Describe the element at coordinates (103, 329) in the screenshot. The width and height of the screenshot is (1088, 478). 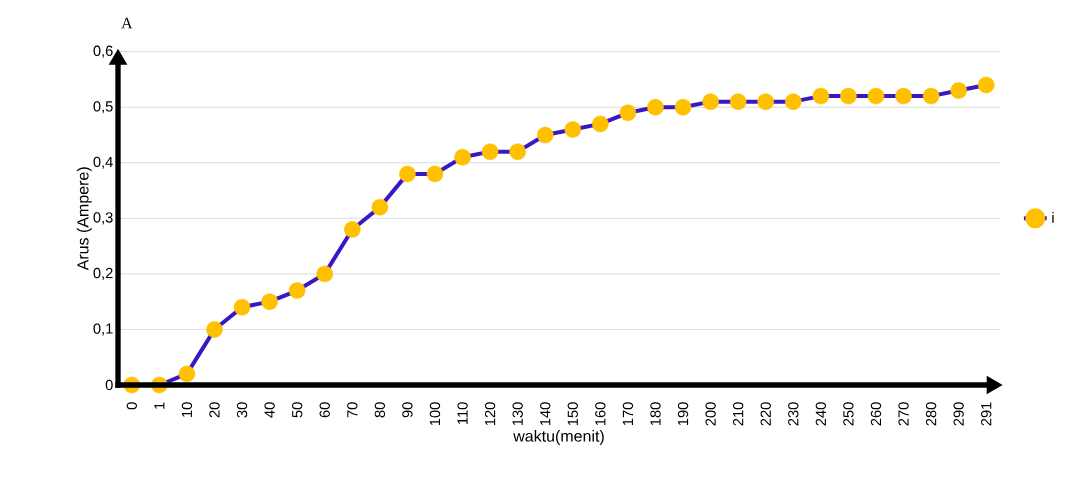
I see `y-tick-label: 0,1` at that location.